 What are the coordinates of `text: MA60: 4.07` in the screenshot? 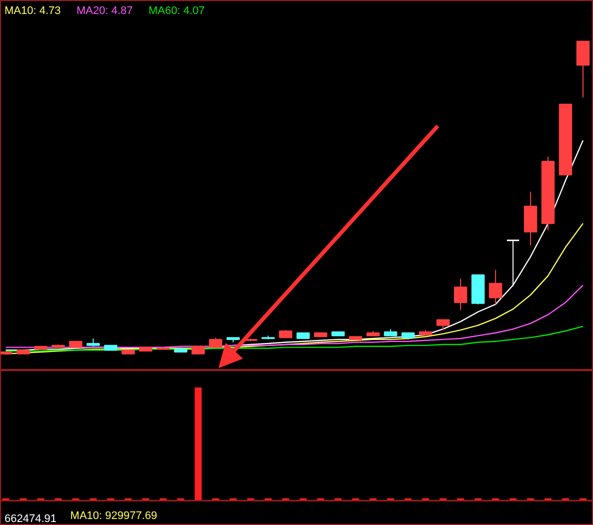 It's located at (176, 11).